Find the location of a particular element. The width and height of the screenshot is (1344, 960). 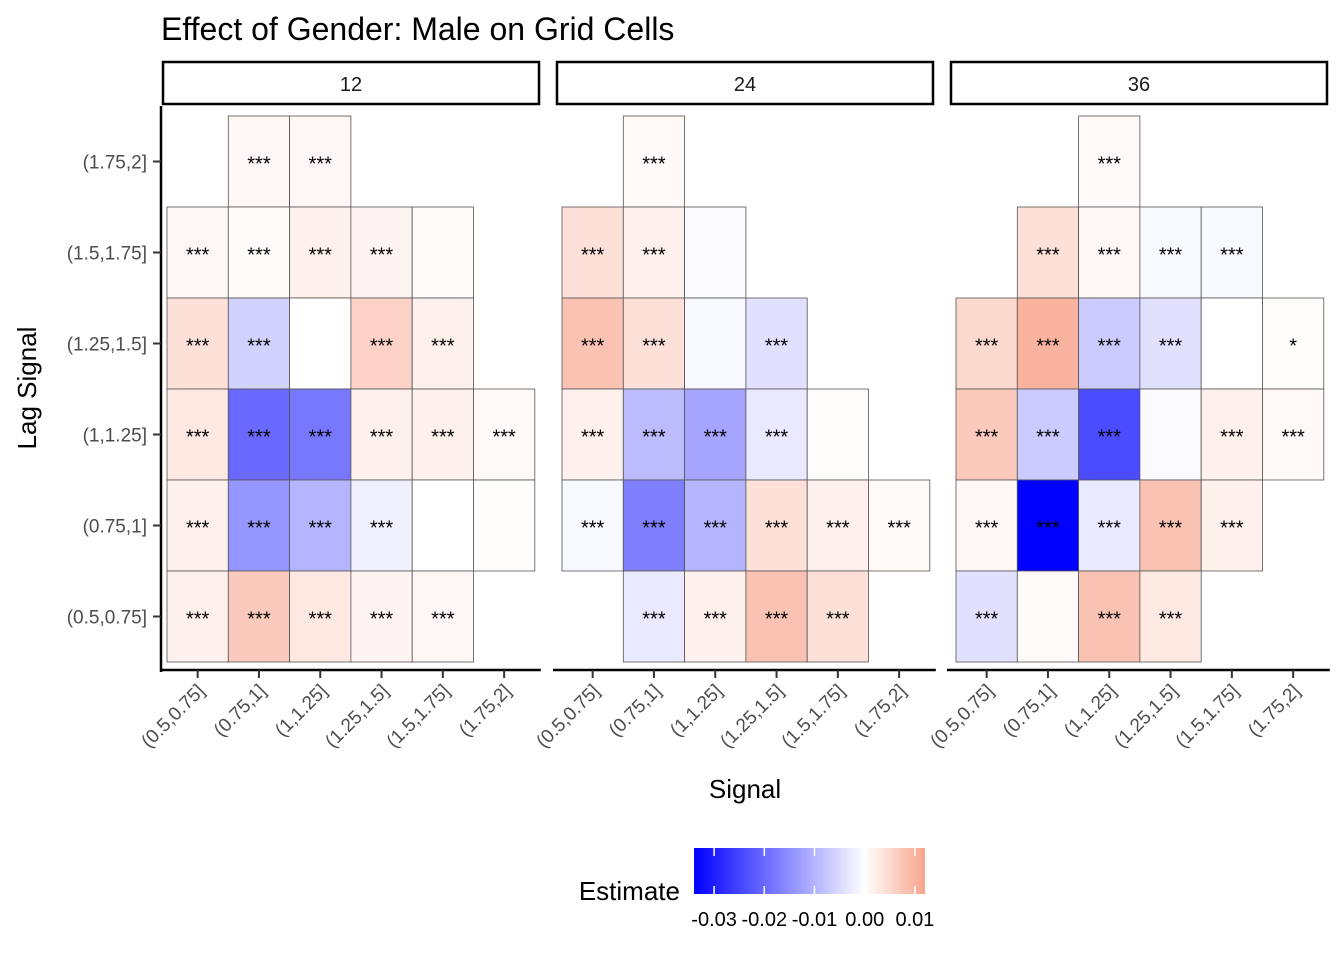

chart-title: Effect of Gender: Male on Grid Cells is located at coordinates (417, 29).